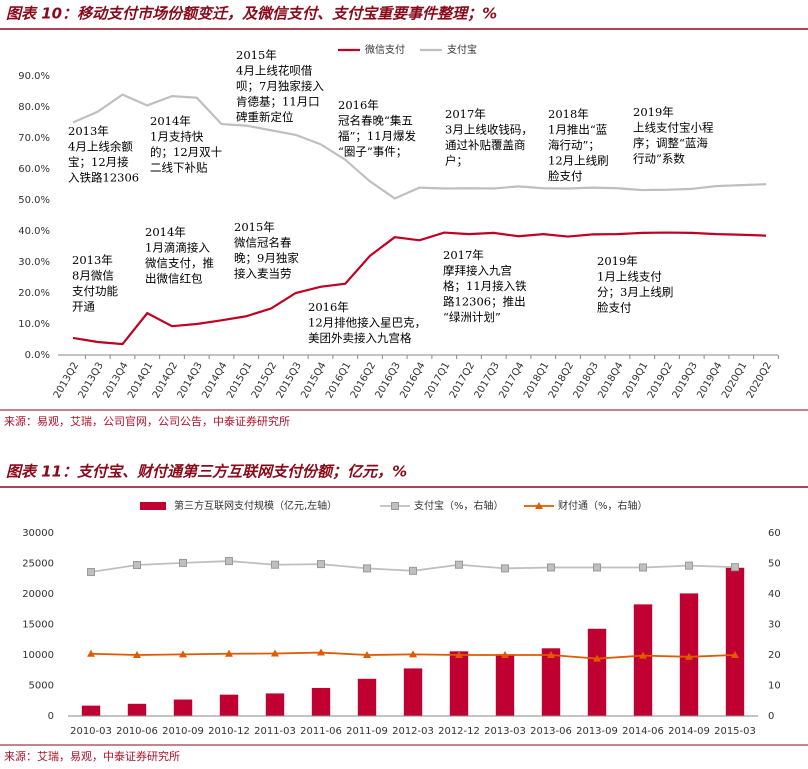 This screenshot has height=769, width=808. Describe the element at coordinates (578, 161) in the screenshot. I see `annotation: 12月上线刷` at that location.